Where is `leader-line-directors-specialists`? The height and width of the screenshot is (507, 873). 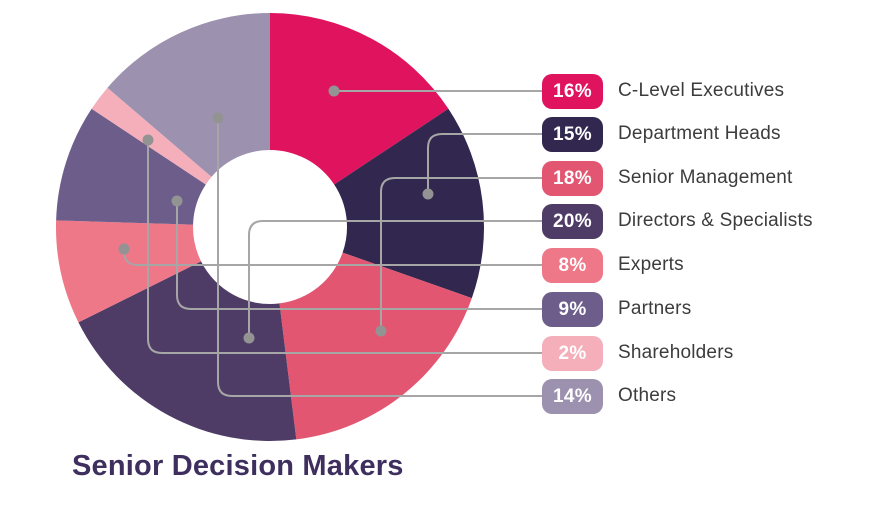 leader-line-directors-specialists is located at coordinates (396, 279).